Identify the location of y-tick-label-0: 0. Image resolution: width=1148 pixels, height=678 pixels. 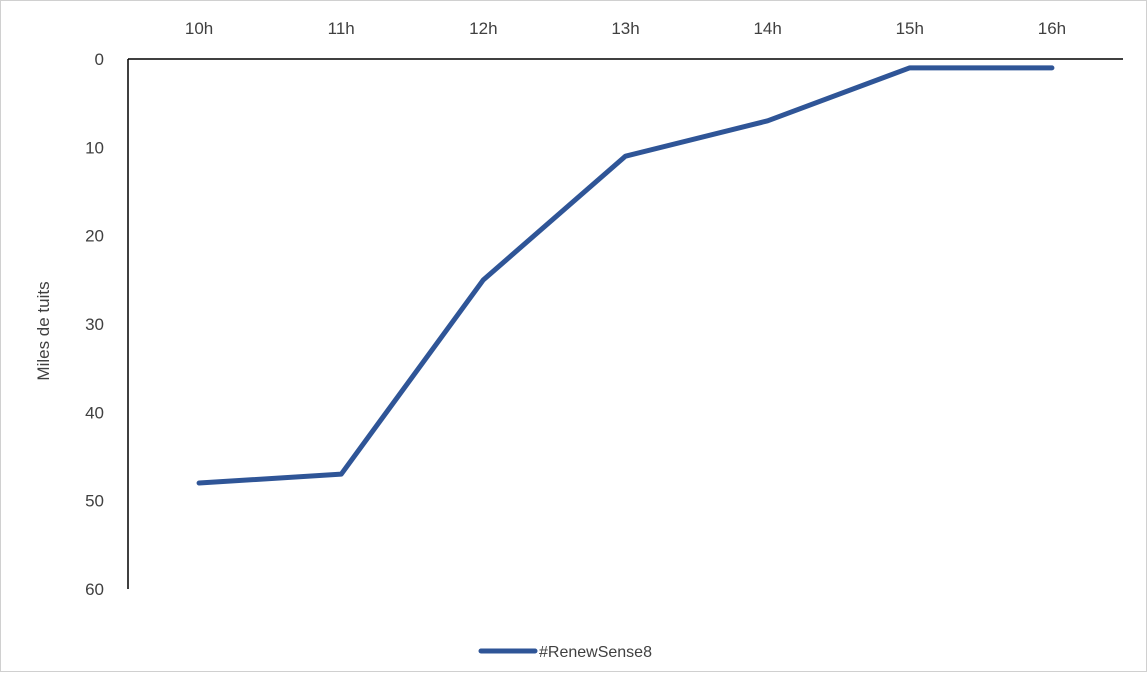
(99, 59).